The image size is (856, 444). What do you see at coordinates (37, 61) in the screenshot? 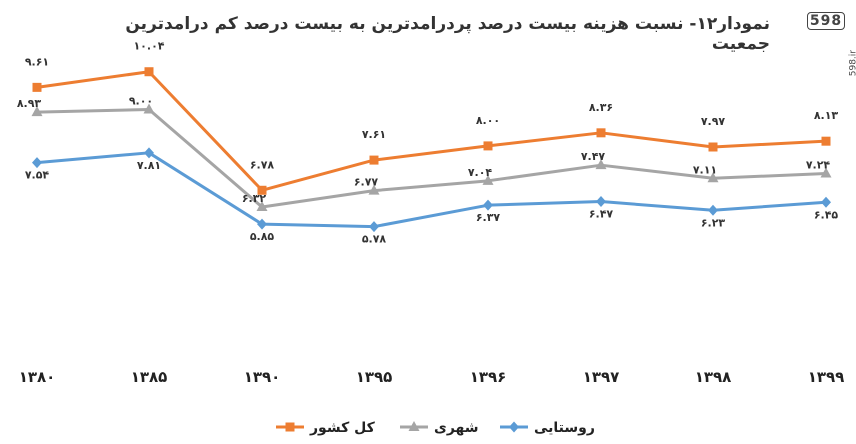
I see `series-0-data-label-0: ۹.۶۱` at bounding box center [37, 61].